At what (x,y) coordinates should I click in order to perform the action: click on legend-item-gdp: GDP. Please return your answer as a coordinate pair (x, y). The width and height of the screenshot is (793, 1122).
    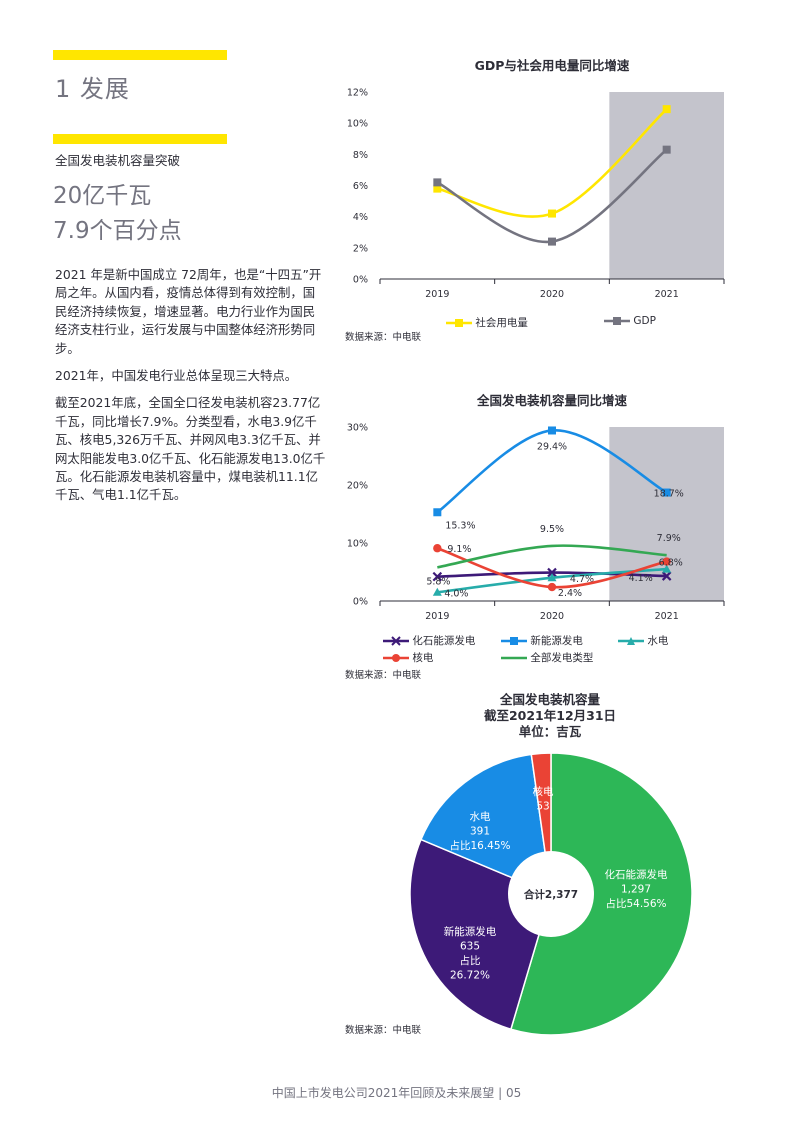
    Looking at the image, I should click on (630, 321).